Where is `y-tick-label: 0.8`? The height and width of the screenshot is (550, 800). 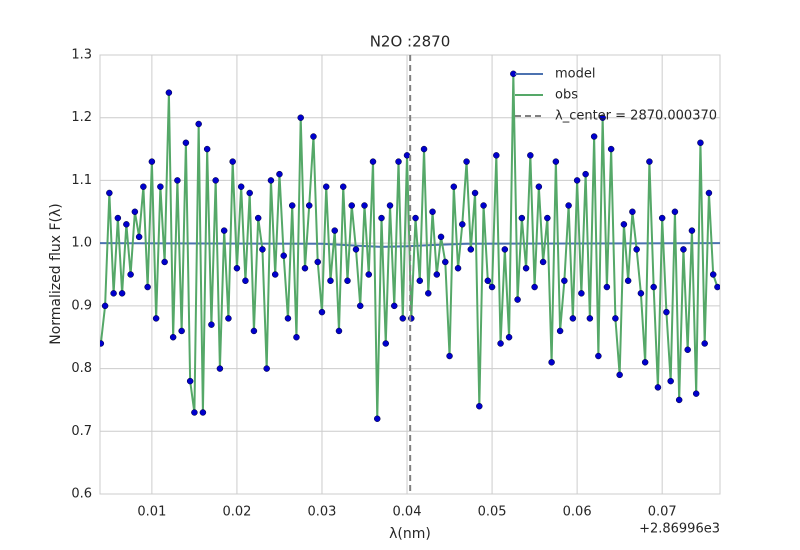
y-tick-label: 0.8 is located at coordinates (81, 368).